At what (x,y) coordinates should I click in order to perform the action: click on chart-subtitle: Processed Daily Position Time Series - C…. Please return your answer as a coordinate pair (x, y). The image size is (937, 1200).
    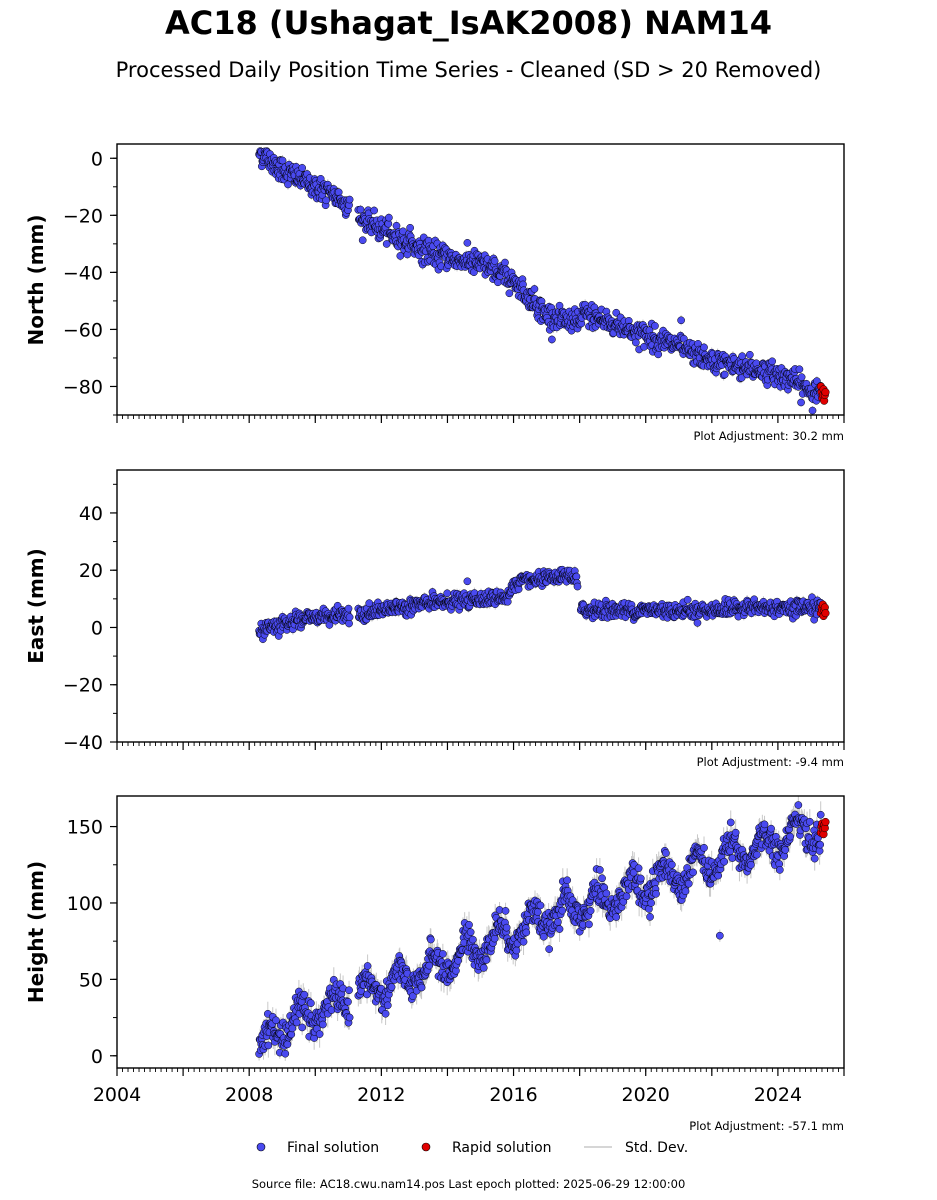
    Looking at the image, I should click on (468, 70).